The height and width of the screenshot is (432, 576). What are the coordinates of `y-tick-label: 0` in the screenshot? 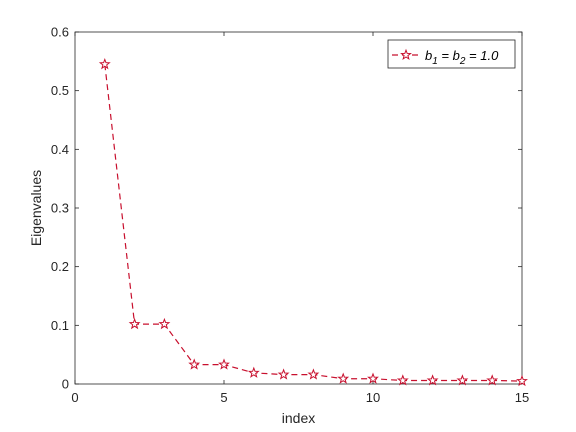 It's located at (65, 384).